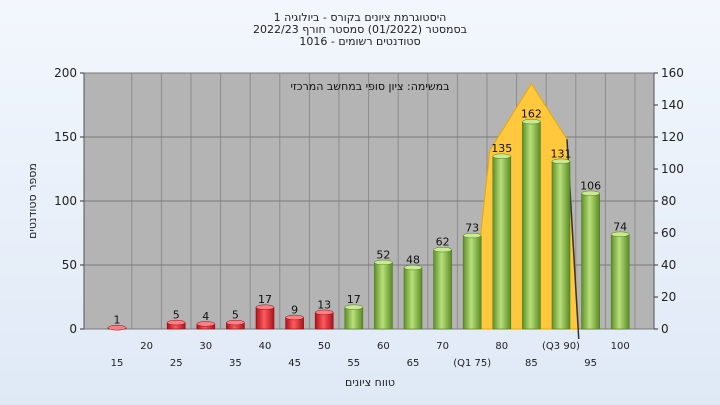 The width and height of the screenshot is (720, 405). What do you see at coordinates (65, 73) in the screenshot?
I see `y-tick-label-left: 200` at bounding box center [65, 73].